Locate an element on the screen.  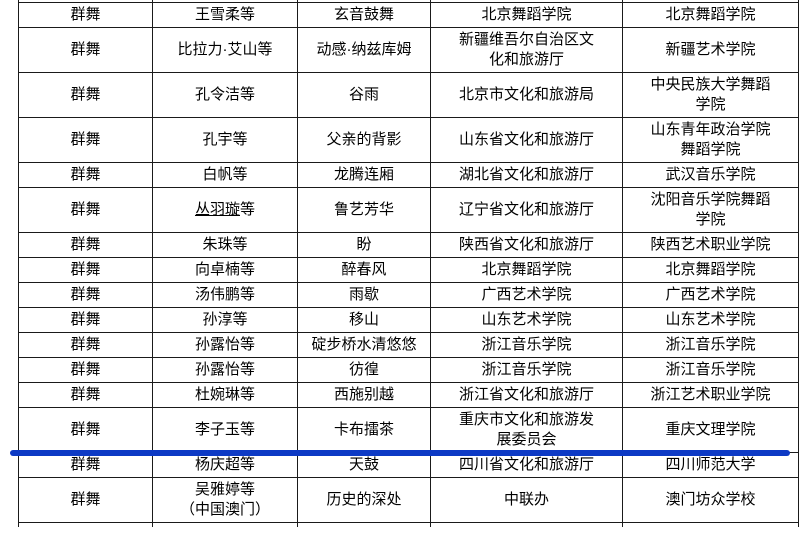
table-row: 群舞 白帆等 龙腾连厢 湖北省文化和旅游厅 武汉音乐学院 is located at coordinates (408, 175).